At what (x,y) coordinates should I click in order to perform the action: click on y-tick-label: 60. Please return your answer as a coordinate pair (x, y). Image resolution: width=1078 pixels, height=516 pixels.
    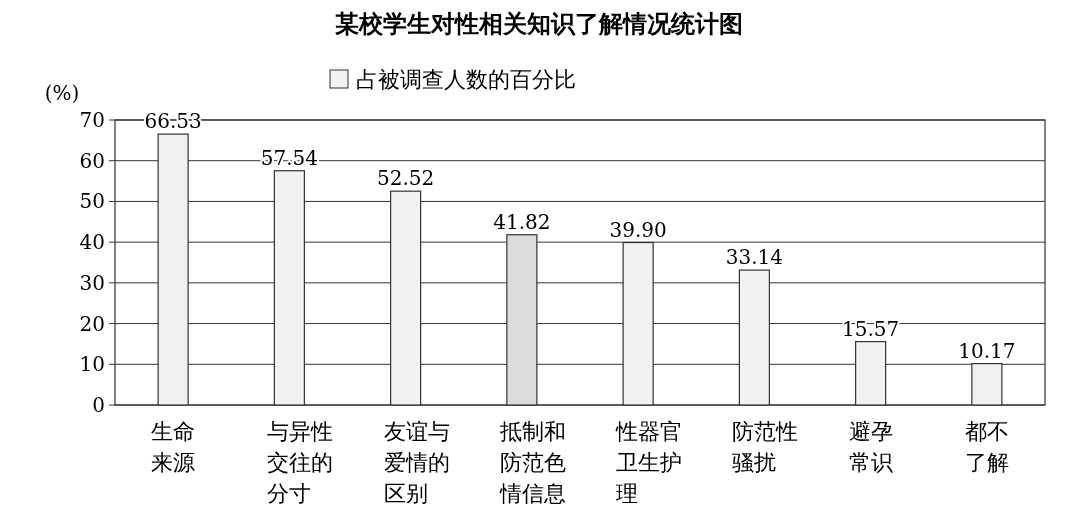
    Looking at the image, I should click on (92, 160).